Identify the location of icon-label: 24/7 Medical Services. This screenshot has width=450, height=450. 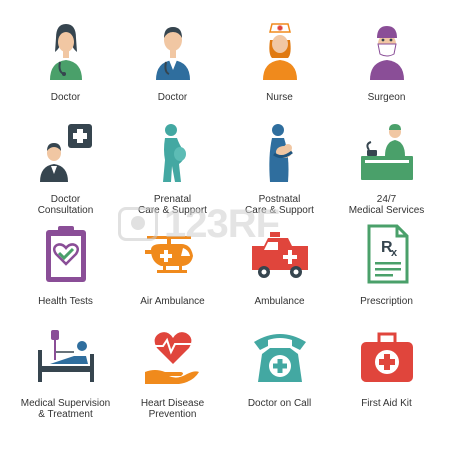
(386, 205).